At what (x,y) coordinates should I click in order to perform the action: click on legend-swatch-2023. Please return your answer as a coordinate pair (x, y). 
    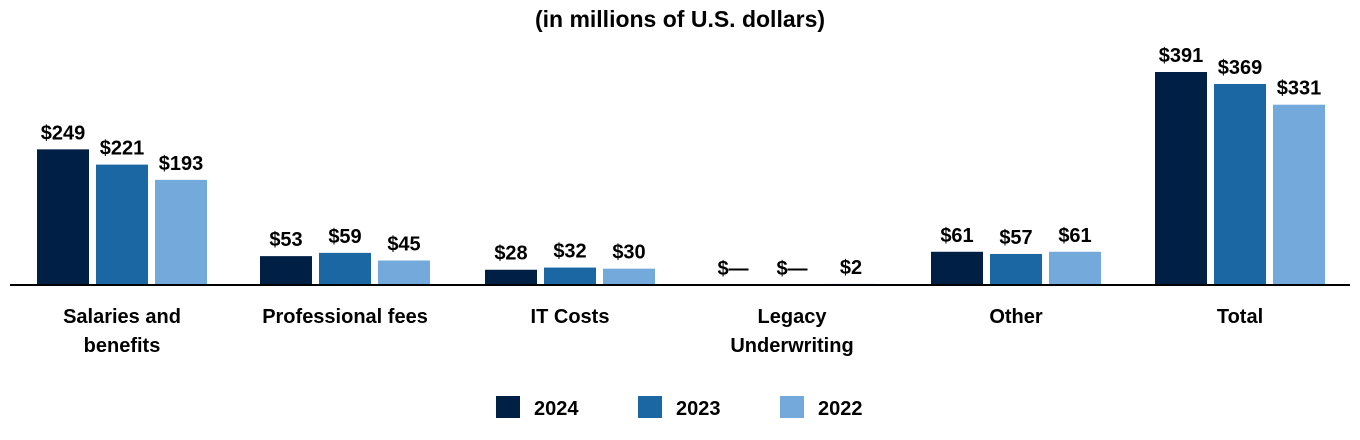
    Looking at the image, I should click on (650, 407).